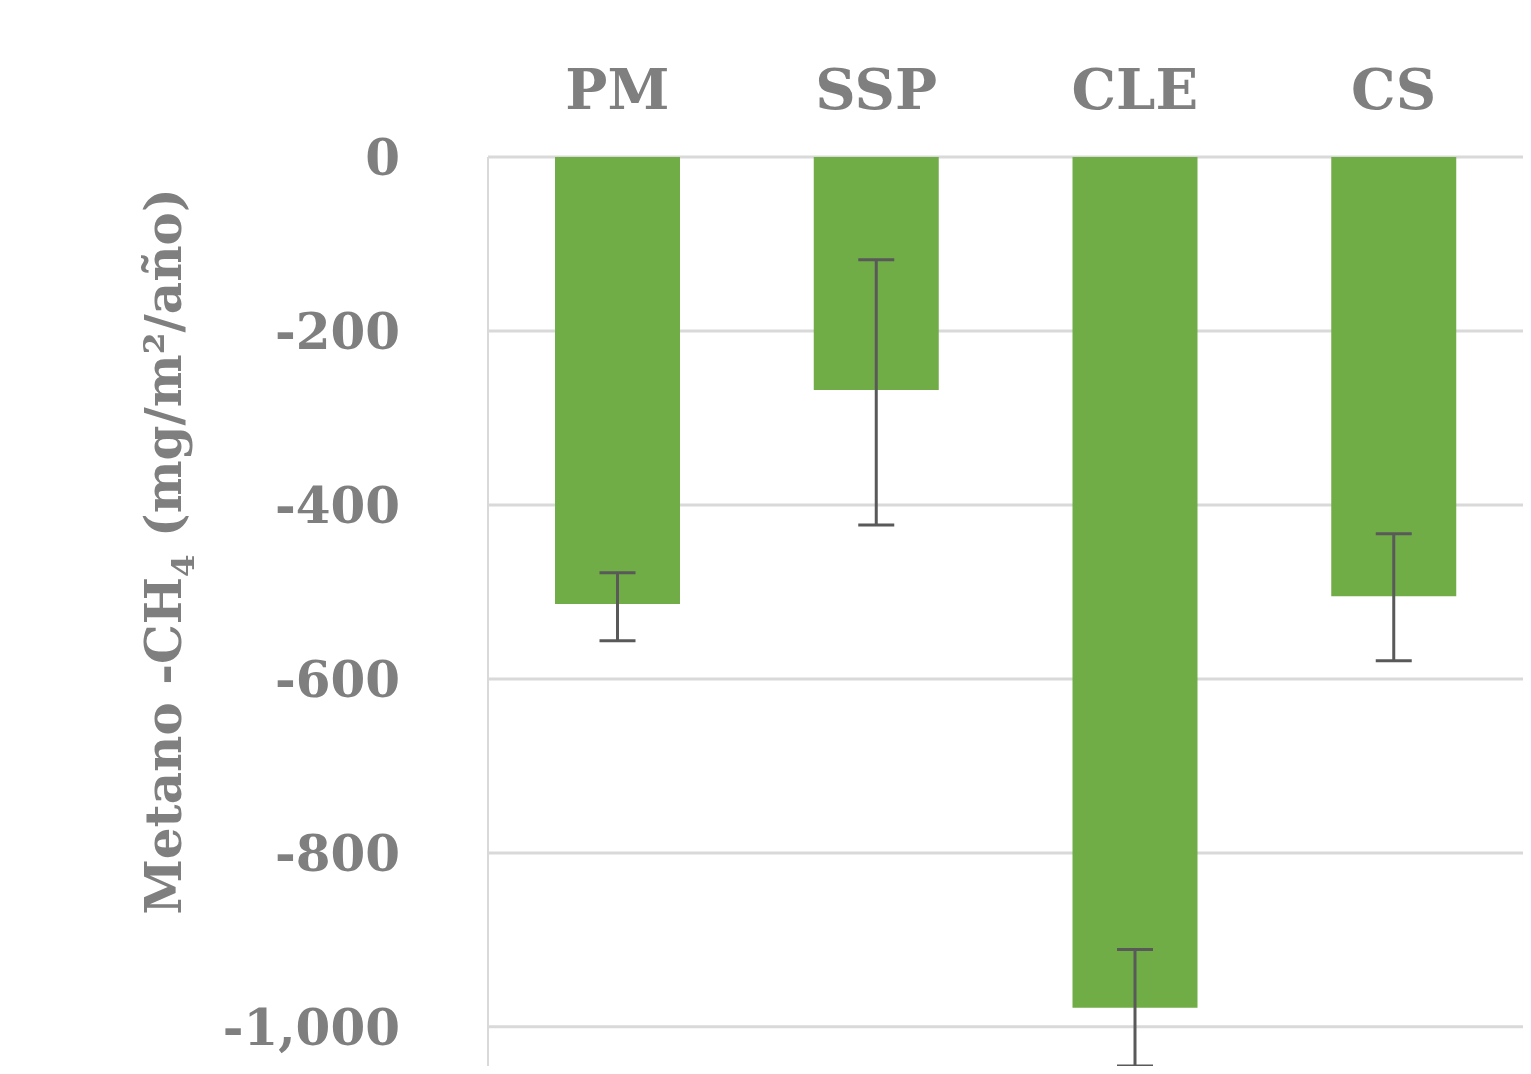 The width and height of the screenshot is (1531, 1074). I want to click on y-tick-label: -600, so click(337, 679).